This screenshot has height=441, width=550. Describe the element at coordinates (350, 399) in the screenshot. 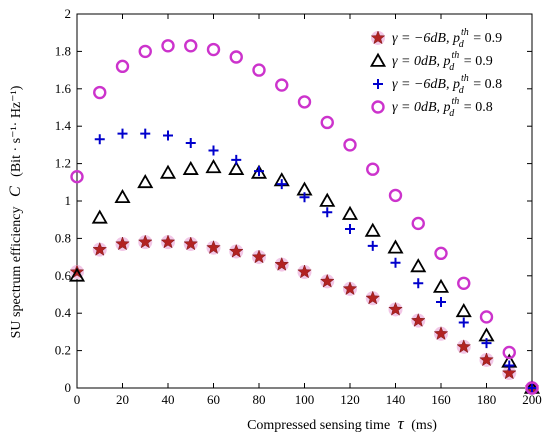

I see `x-tick-label: 120` at that location.